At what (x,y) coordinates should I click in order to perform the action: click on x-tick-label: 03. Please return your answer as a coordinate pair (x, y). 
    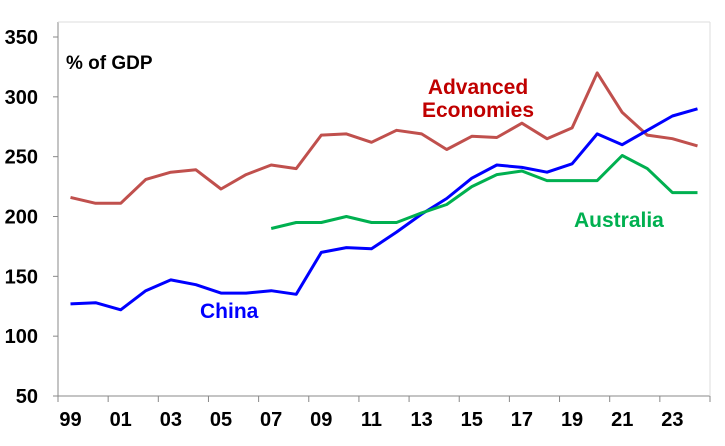
    Looking at the image, I should click on (171, 420).